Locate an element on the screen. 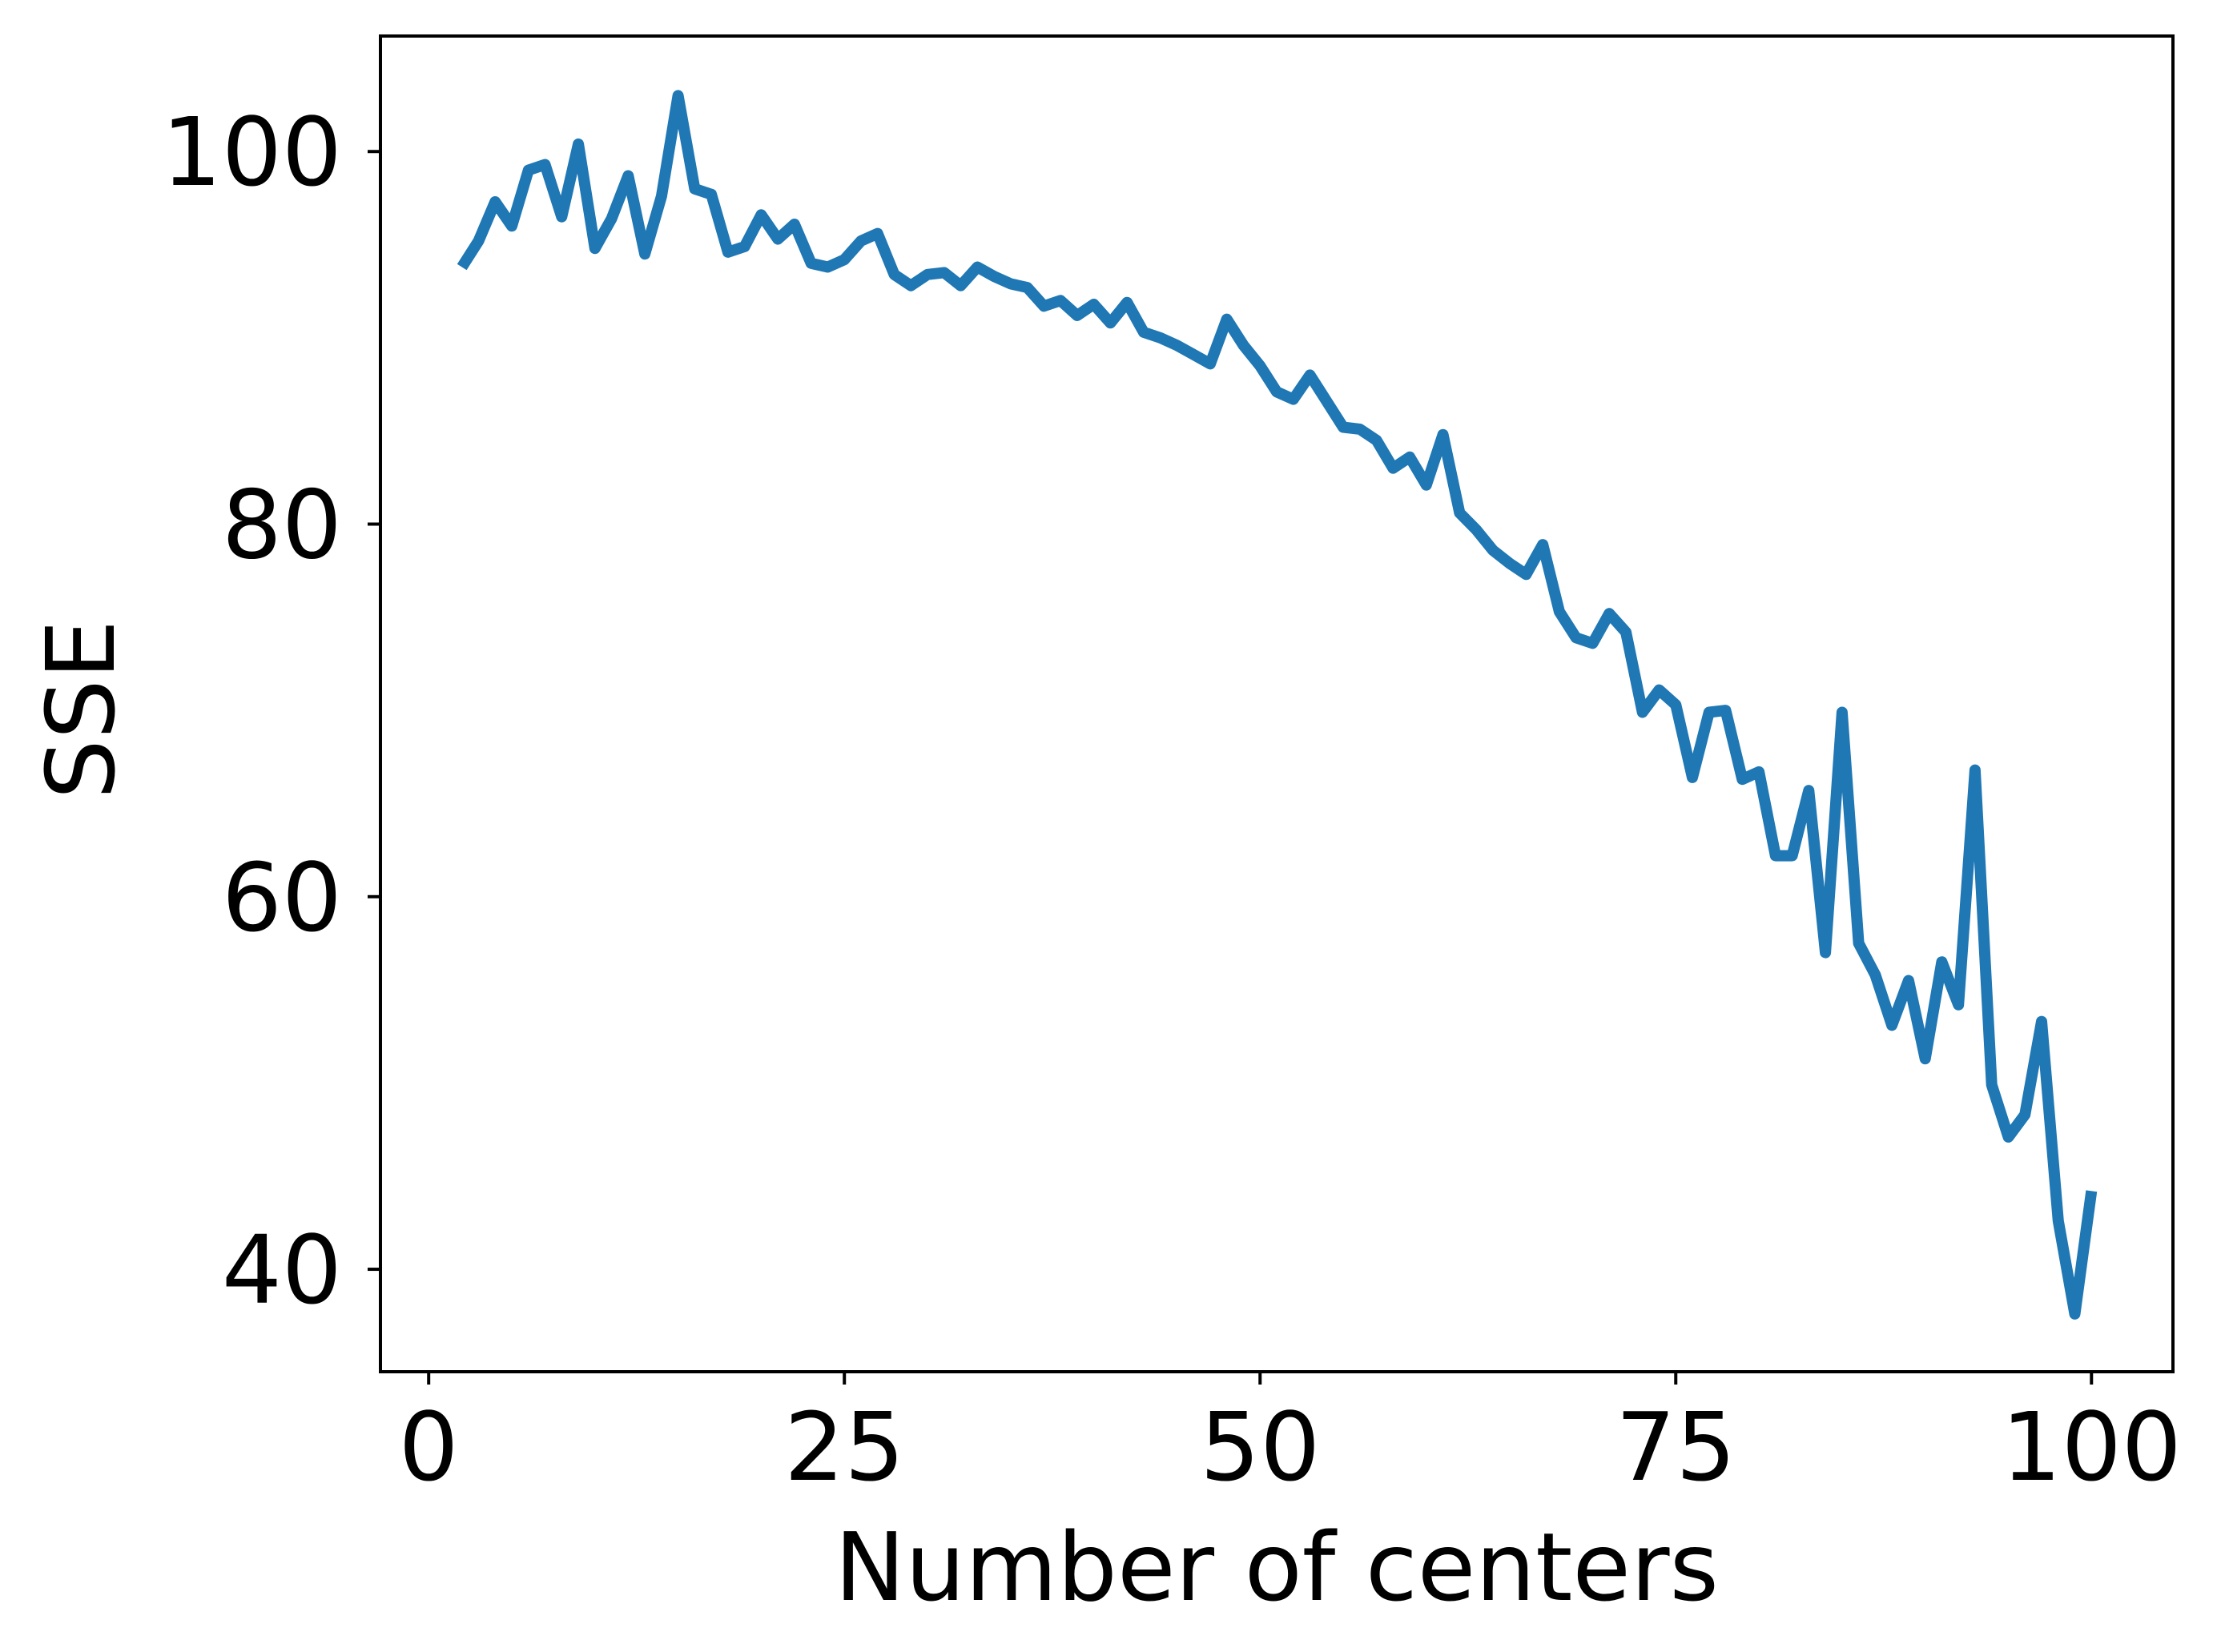 The width and height of the screenshot is (2217, 1652). y-axis-ticks: 40 60 80 100 is located at coordinates (271, 711).